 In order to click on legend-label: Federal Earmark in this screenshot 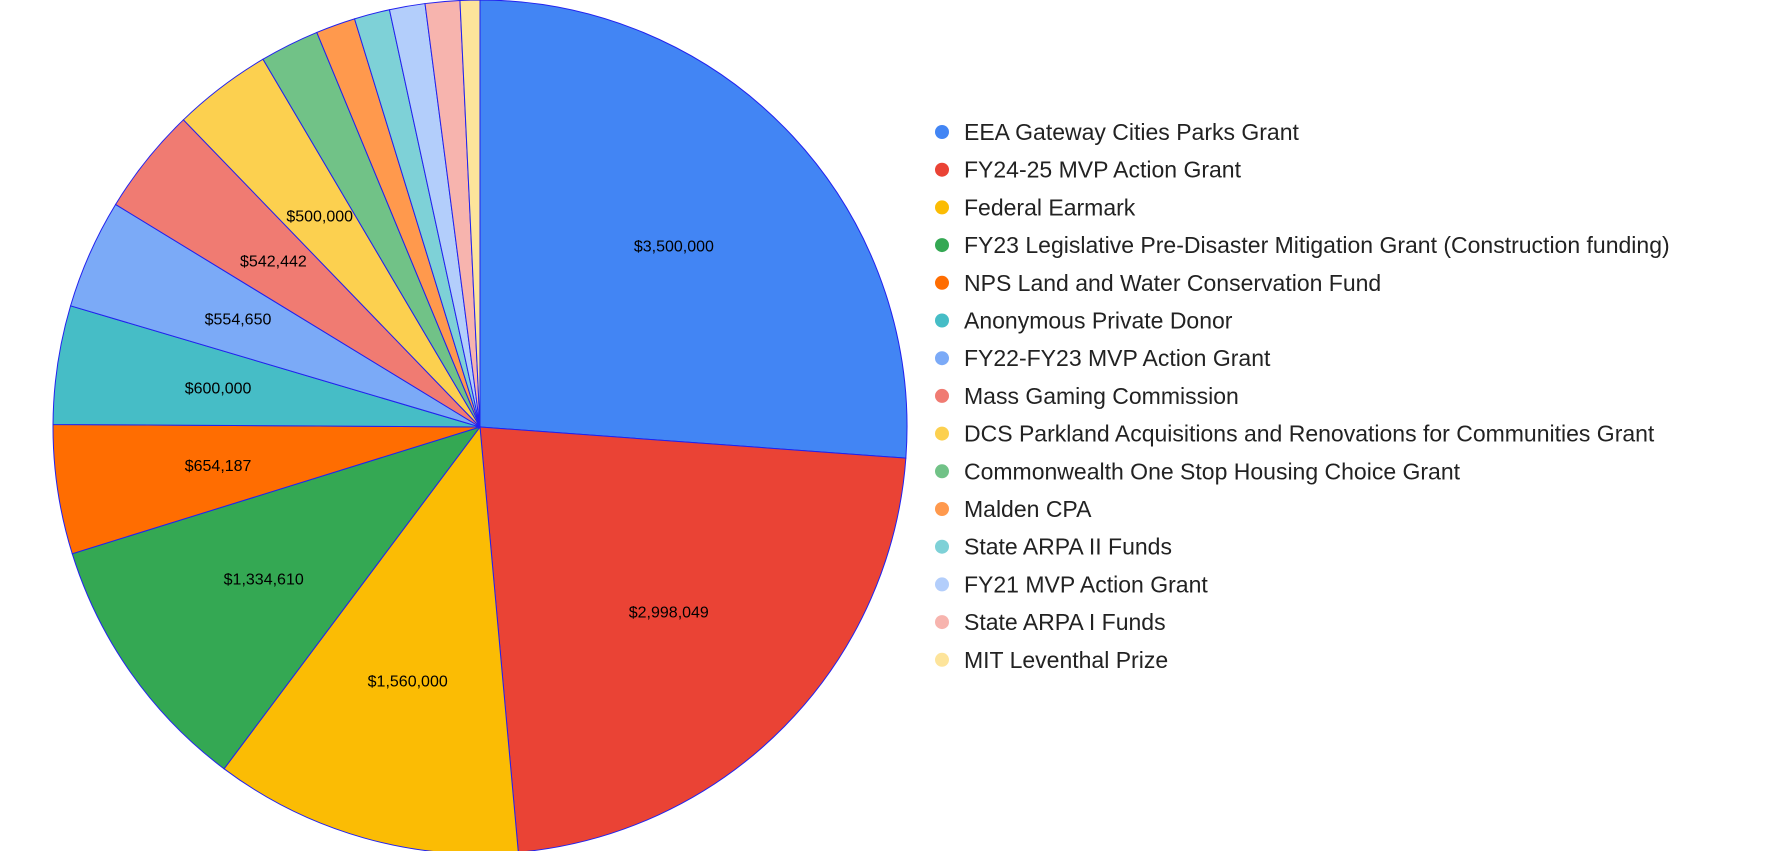, I will do `click(1050, 207)`.